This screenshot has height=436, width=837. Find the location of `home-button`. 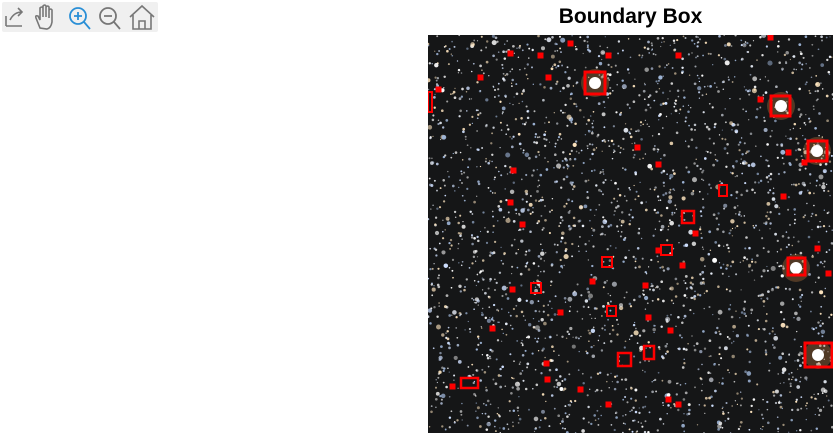

home-button is located at coordinates (142, 17).